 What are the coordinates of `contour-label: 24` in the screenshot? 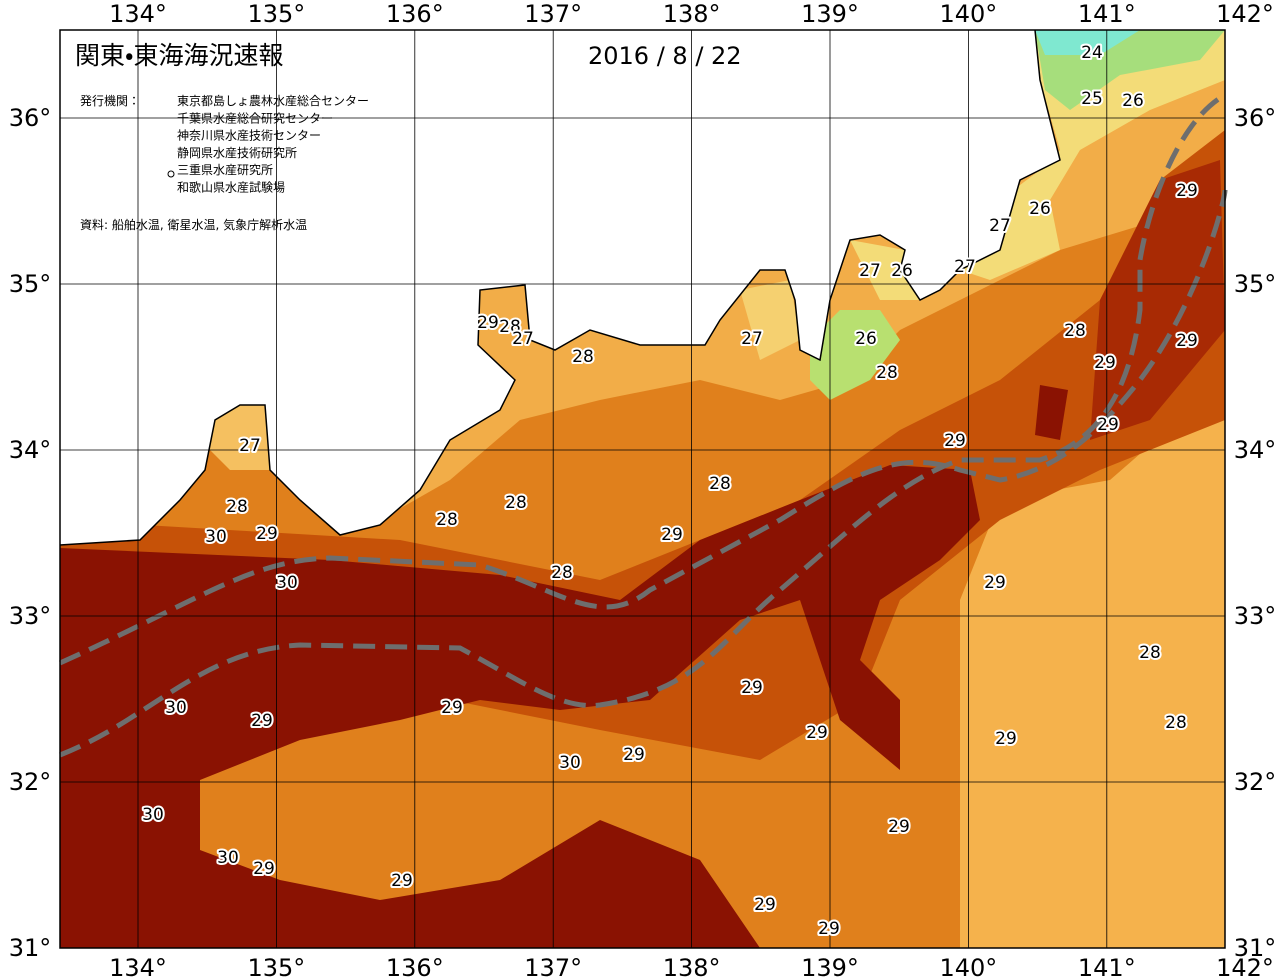 It's located at (1092, 53).